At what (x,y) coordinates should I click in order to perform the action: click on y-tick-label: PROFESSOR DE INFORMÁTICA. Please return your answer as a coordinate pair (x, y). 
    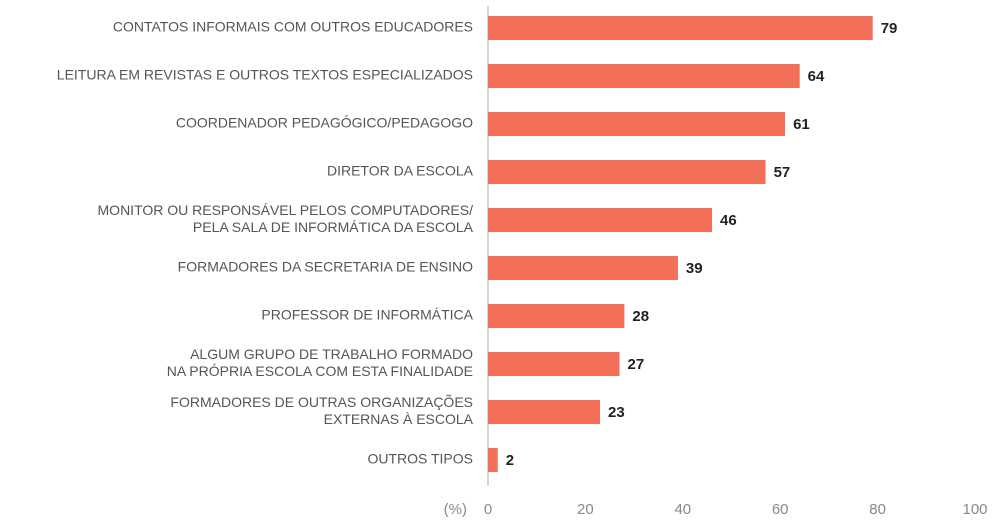
    Looking at the image, I should click on (367, 315).